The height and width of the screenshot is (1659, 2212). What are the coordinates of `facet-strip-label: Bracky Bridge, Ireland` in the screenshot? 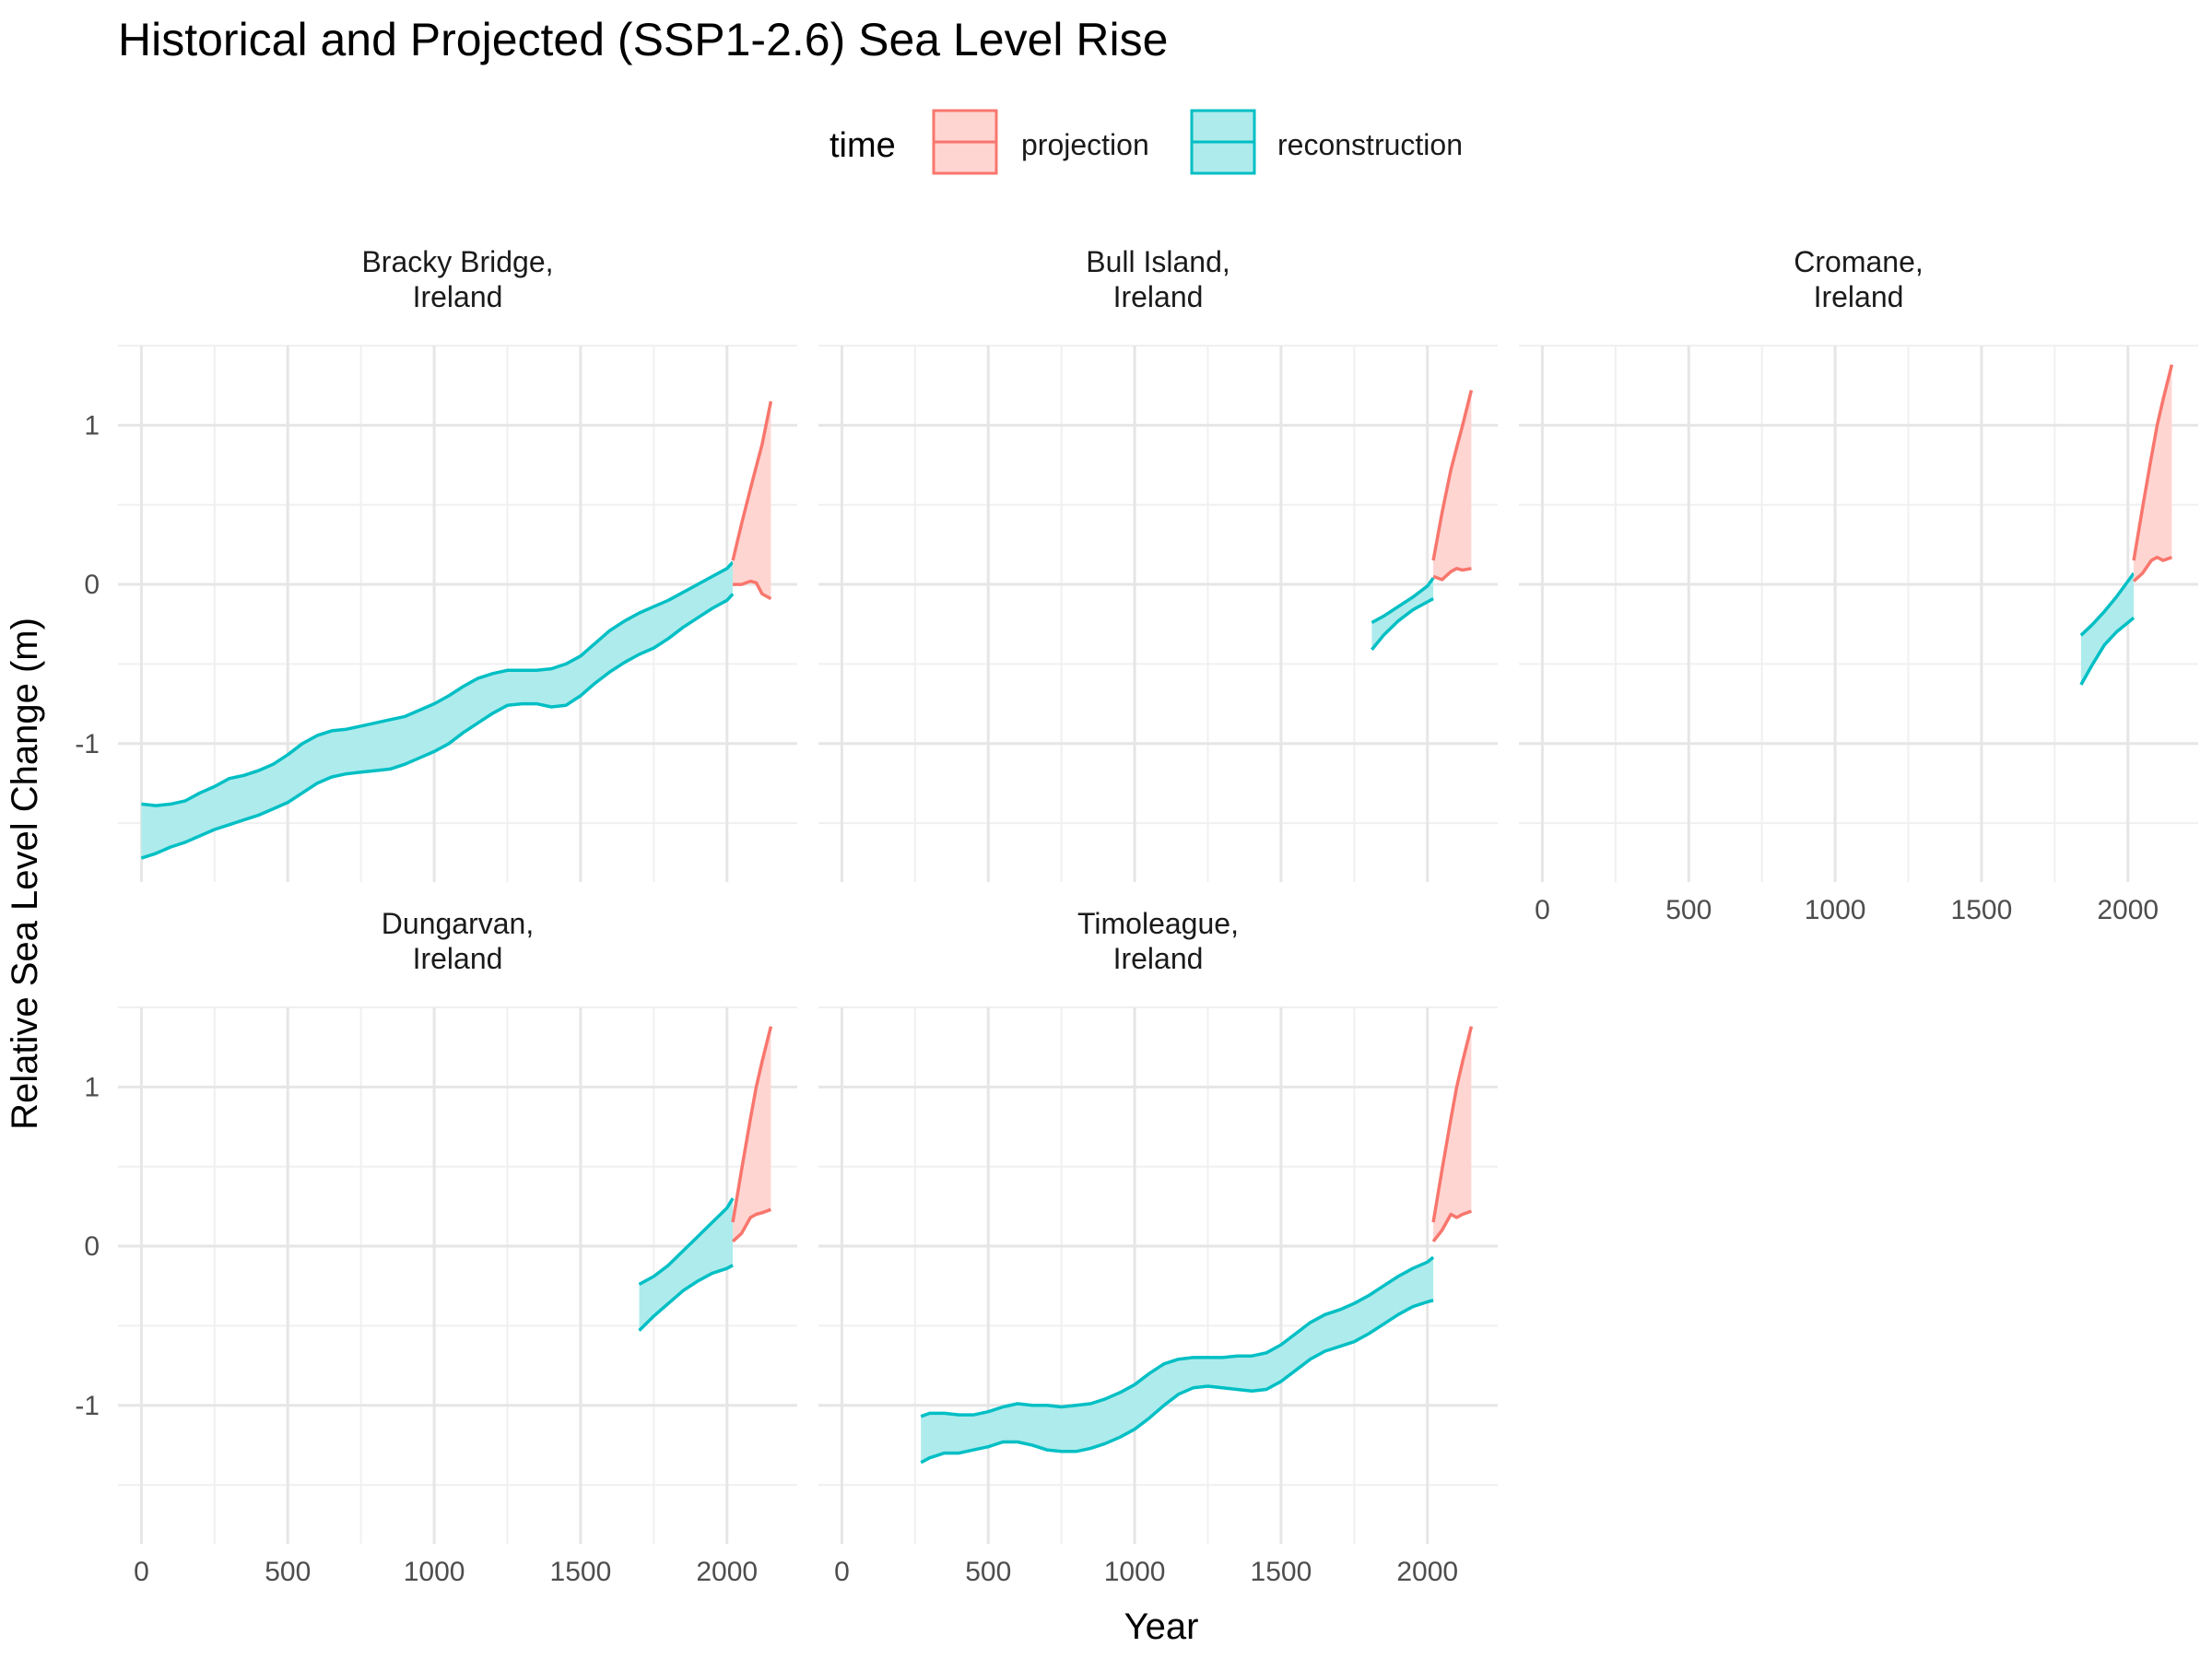 It's located at (457, 279).